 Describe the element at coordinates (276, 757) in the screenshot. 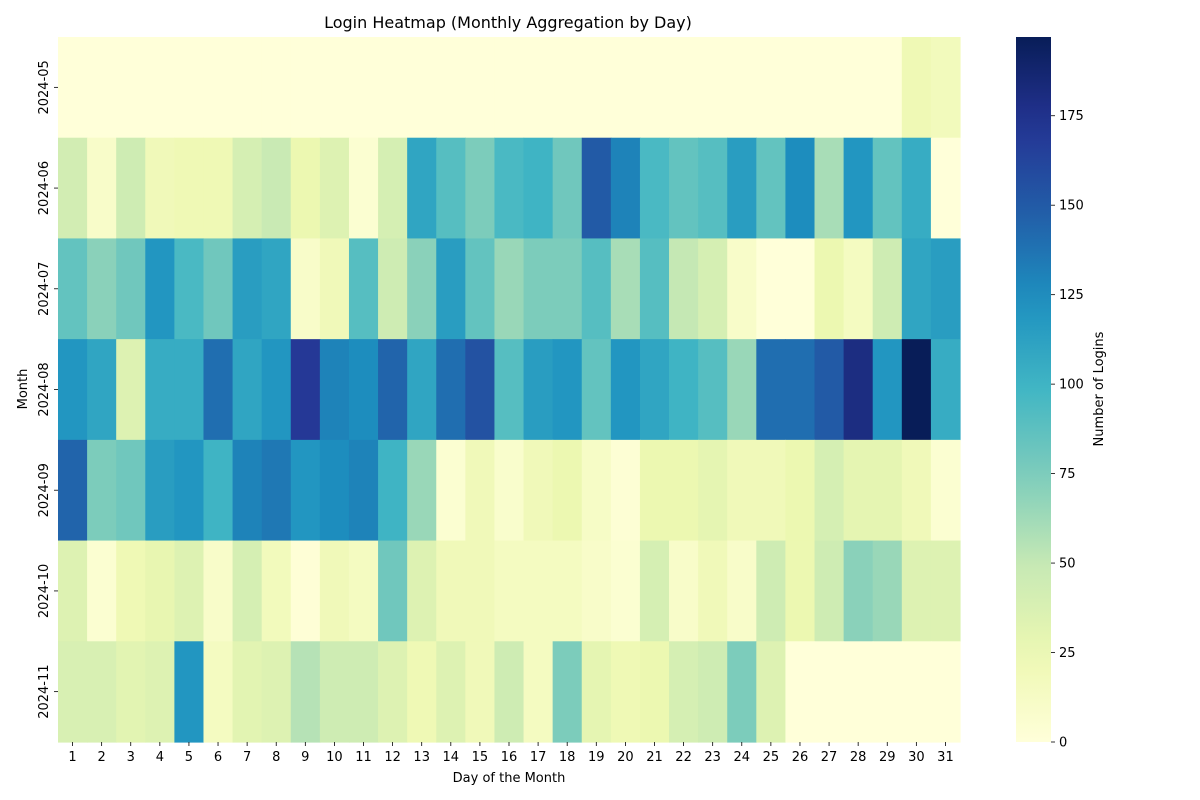

I see `x-tick-label: 8` at that location.